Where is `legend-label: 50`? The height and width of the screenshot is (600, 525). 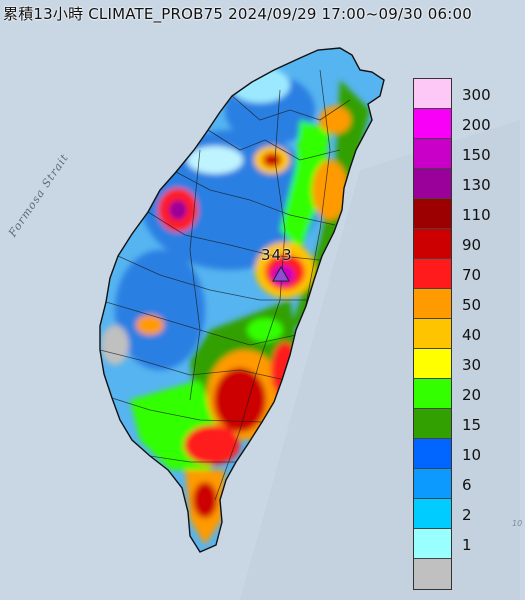
legend-label: 50 is located at coordinates (472, 305).